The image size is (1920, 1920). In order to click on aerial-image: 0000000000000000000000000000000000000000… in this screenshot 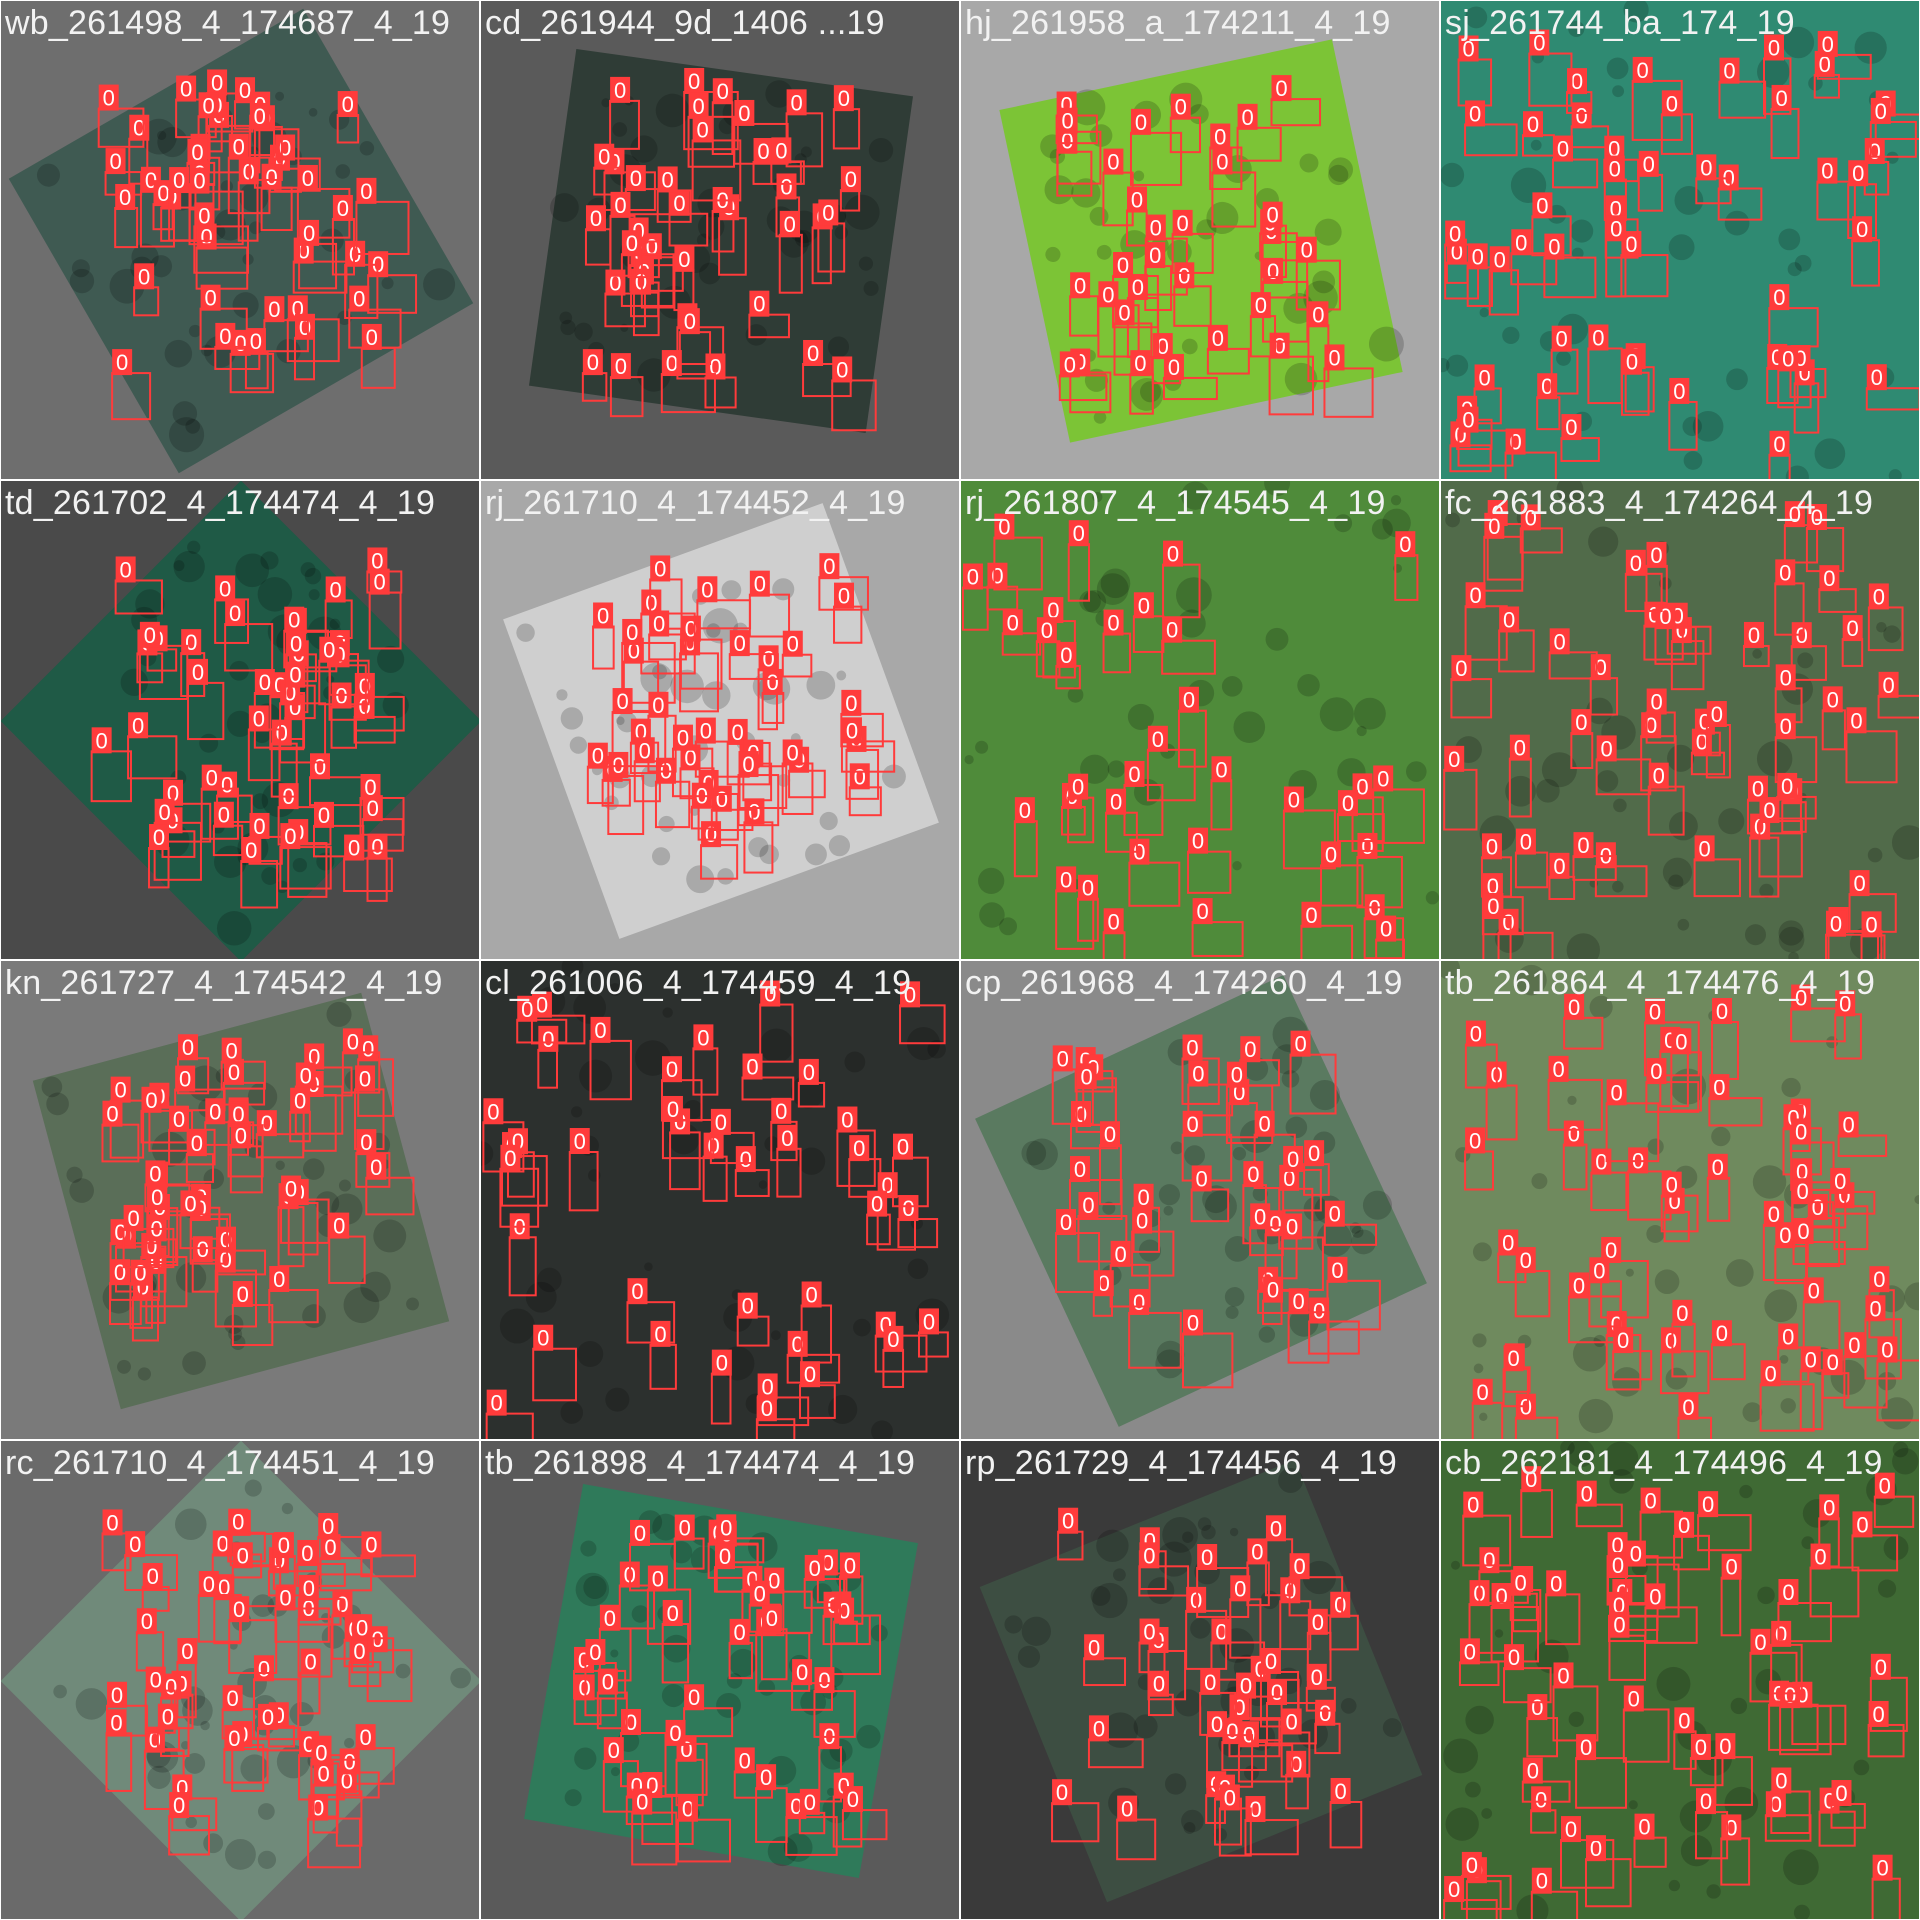, I will do `click(240, 720)`.